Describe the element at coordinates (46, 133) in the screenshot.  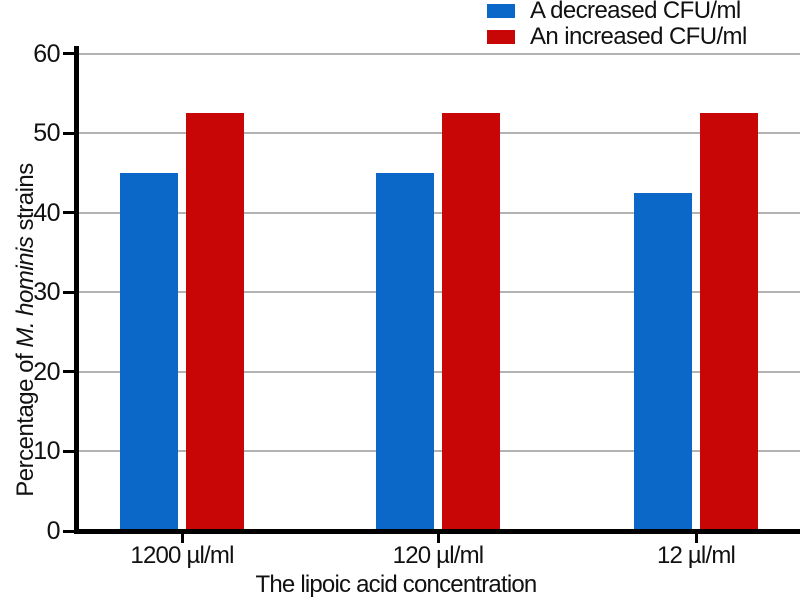
I see `y-tick-label: 50` at that location.